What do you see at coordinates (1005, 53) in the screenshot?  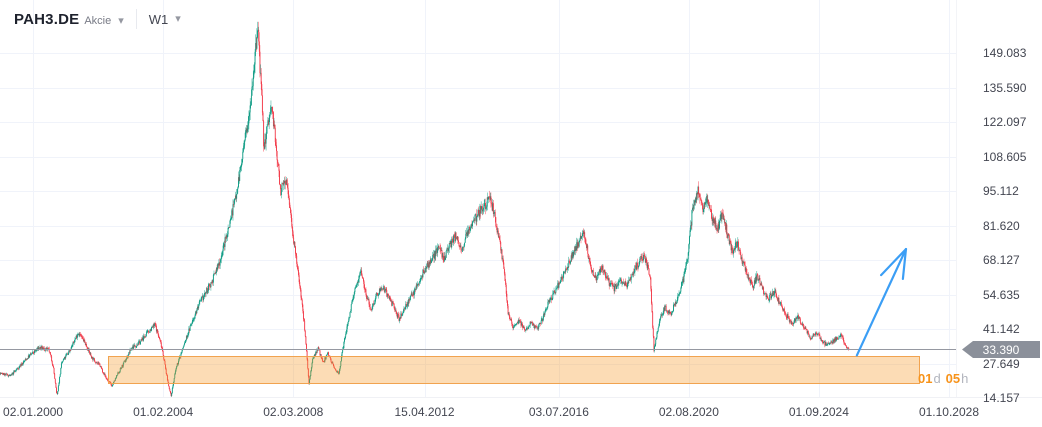 I see `price-tick-label: 149.083` at bounding box center [1005, 53].